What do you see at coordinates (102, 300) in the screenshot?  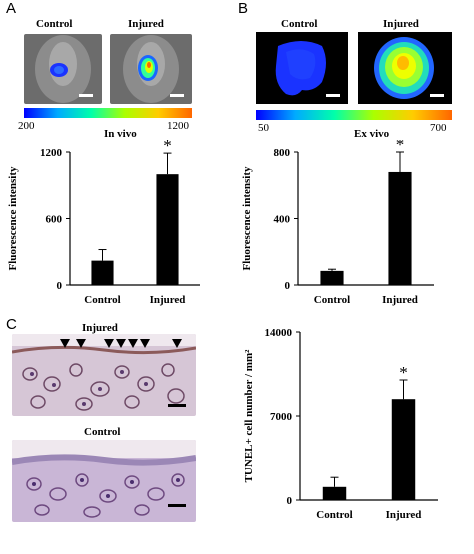 I see `in-vivo-category-control: Control` at bounding box center [102, 300].